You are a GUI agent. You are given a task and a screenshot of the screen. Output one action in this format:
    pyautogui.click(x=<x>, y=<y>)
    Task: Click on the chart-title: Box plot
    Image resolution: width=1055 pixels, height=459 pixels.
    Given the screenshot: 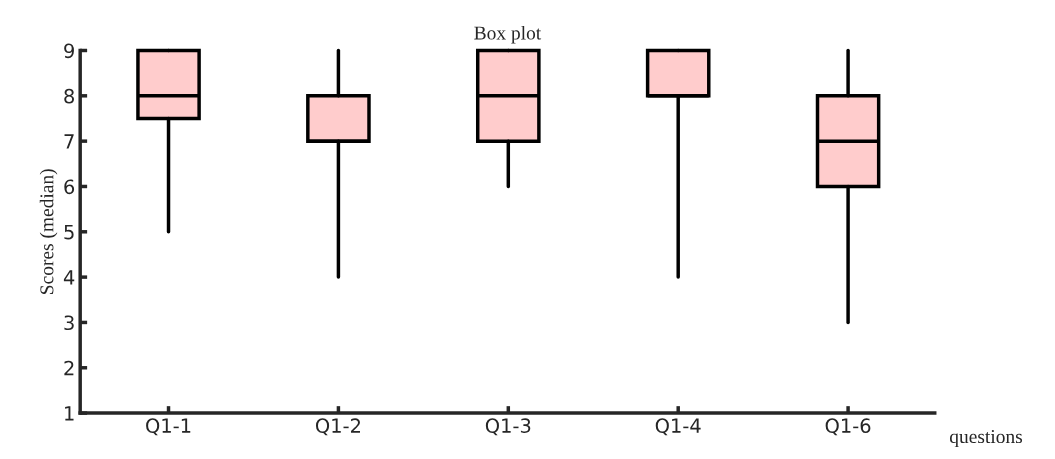 What is the action you would take?
    pyautogui.click(x=508, y=34)
    